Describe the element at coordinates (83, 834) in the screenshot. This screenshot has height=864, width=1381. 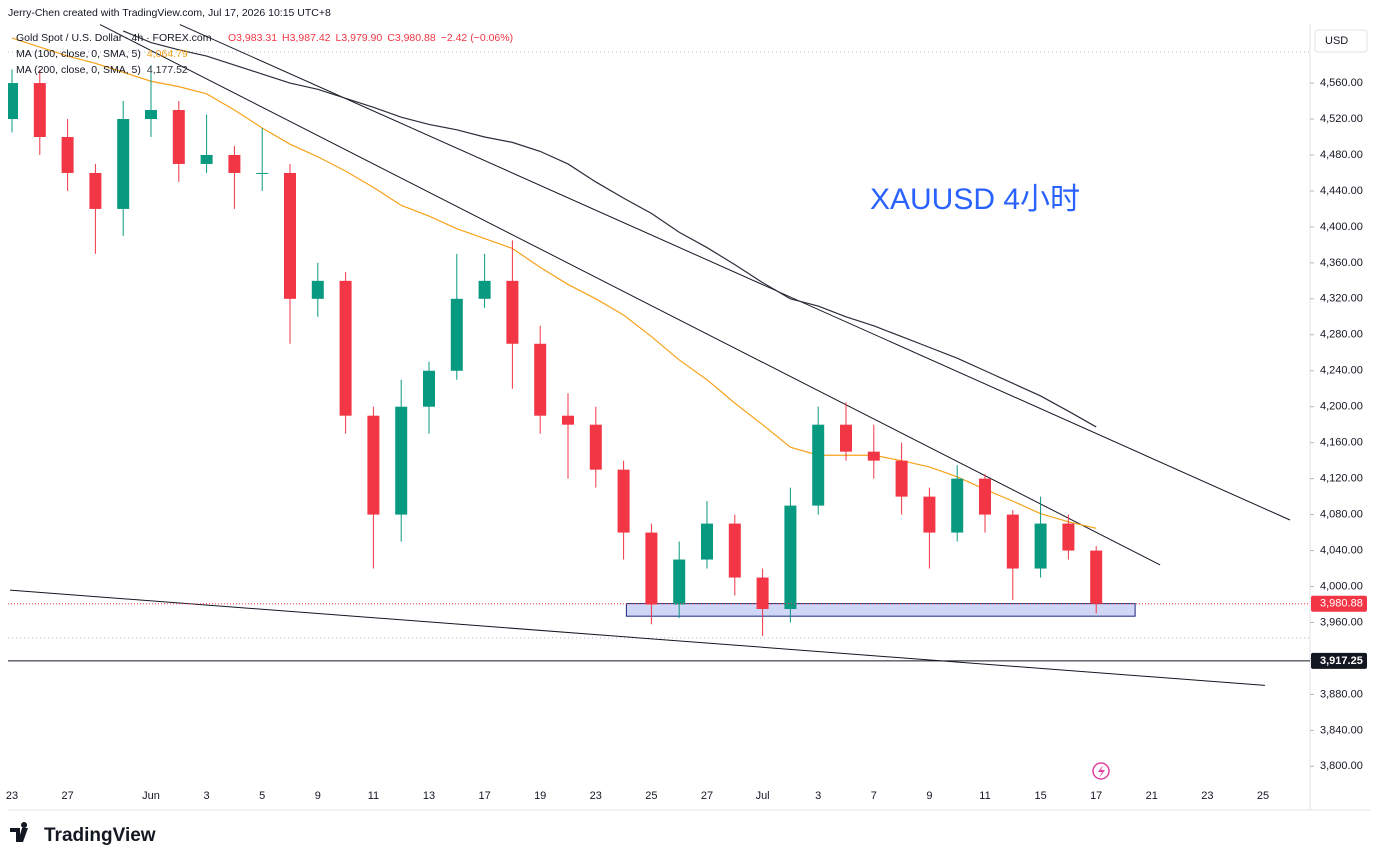
I see `logo: TradingView` at that location.